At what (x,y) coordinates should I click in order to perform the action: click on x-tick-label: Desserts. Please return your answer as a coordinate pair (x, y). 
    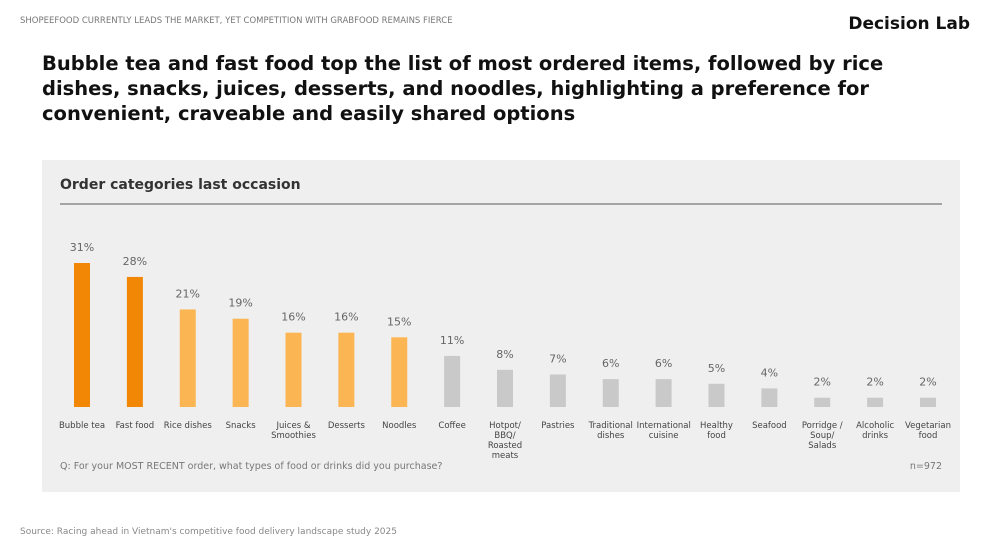
    Looking at the image, I should click on (346, 426).